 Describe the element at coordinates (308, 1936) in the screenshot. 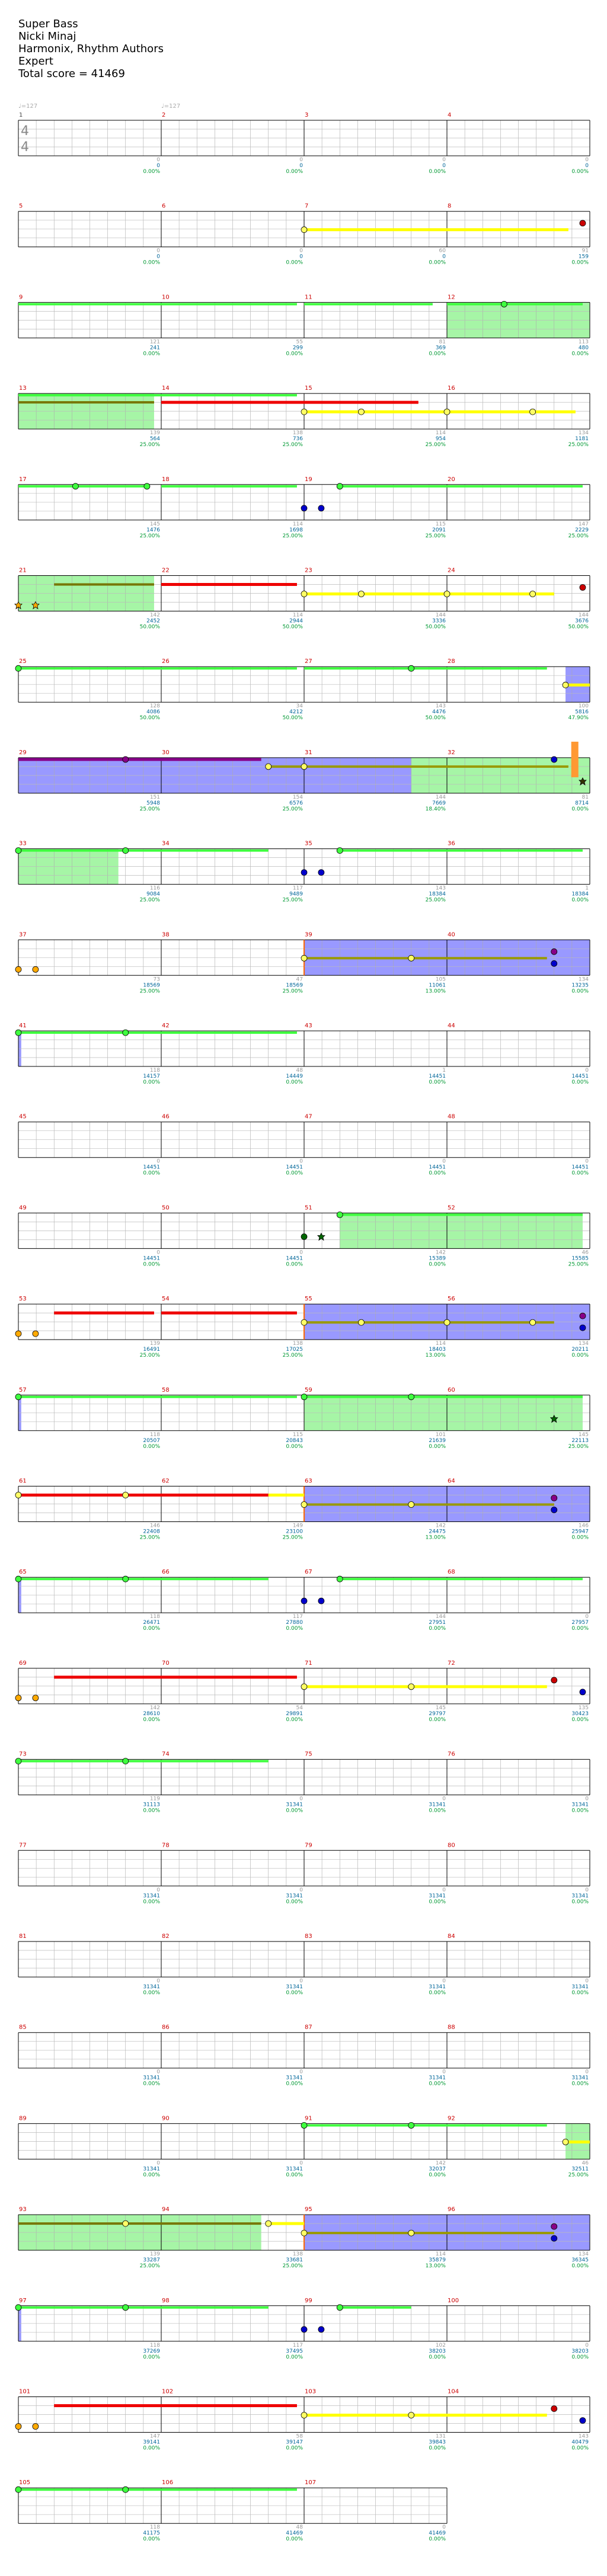

I see `measure-number: 83` at that location.